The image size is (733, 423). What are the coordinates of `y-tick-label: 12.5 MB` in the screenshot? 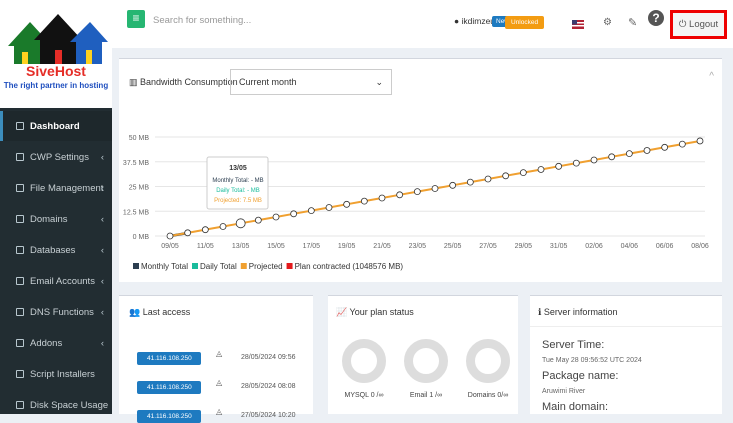 It's located at (136, 212).